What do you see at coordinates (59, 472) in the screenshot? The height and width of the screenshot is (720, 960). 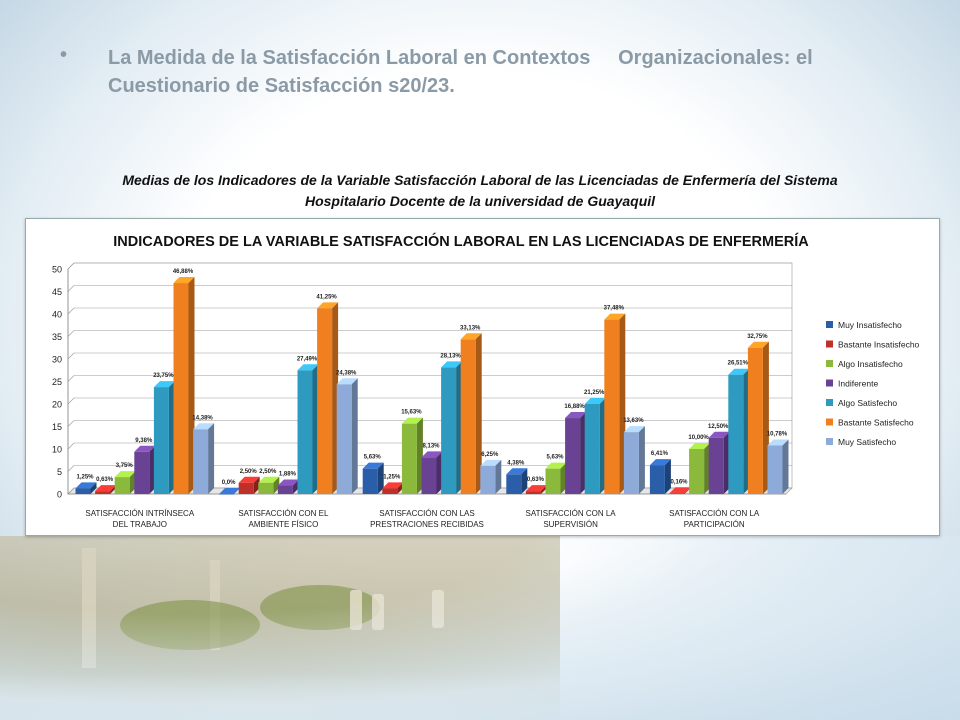 I see `y-tick-label: 5` at bounding box center [59, 472].